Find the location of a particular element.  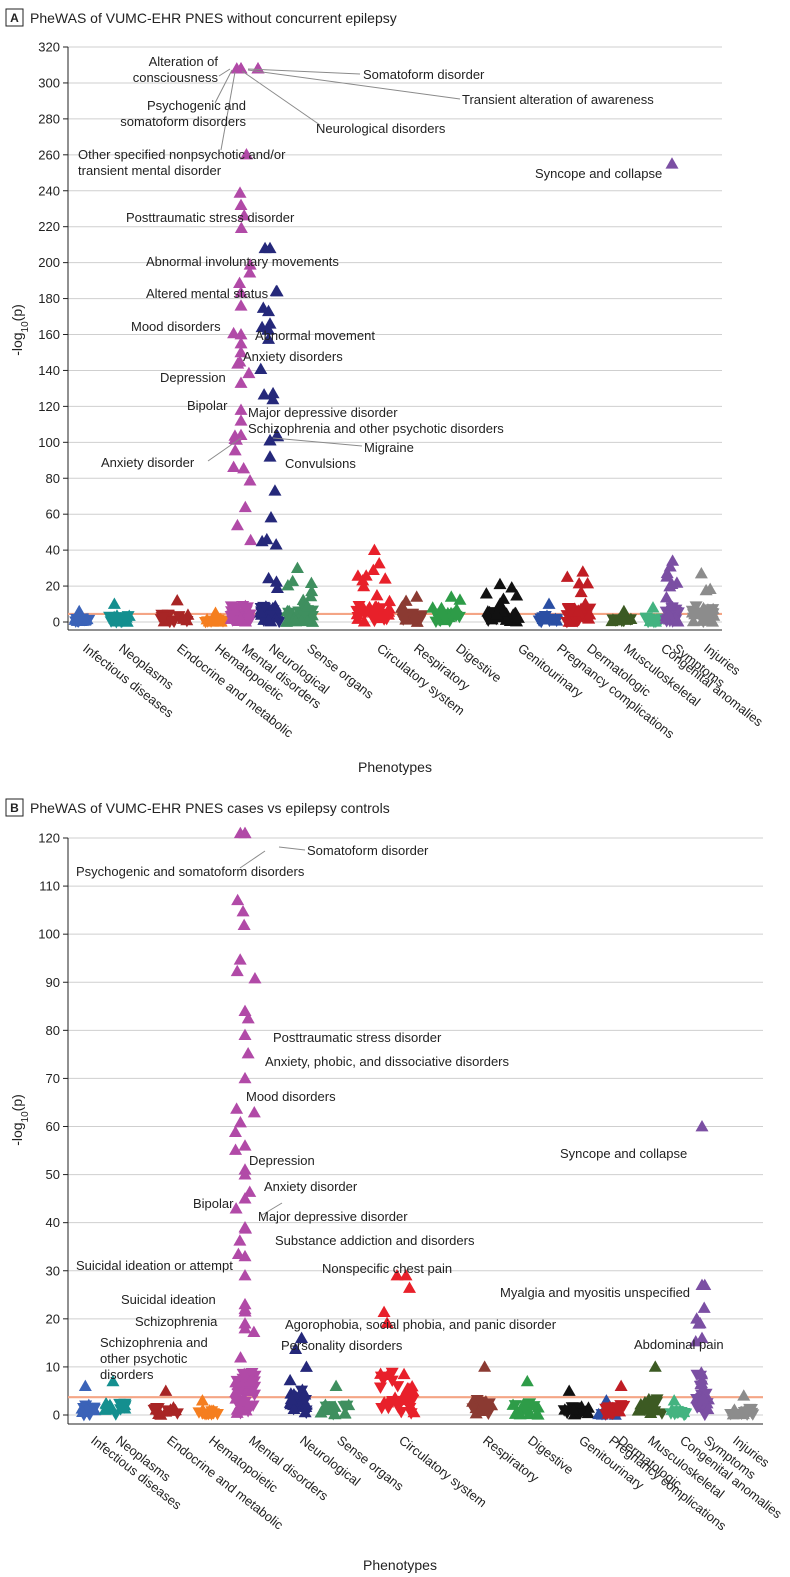

point-schizophrenia-and-other-psychotic-disorders is located at coordinates (245, 1327).